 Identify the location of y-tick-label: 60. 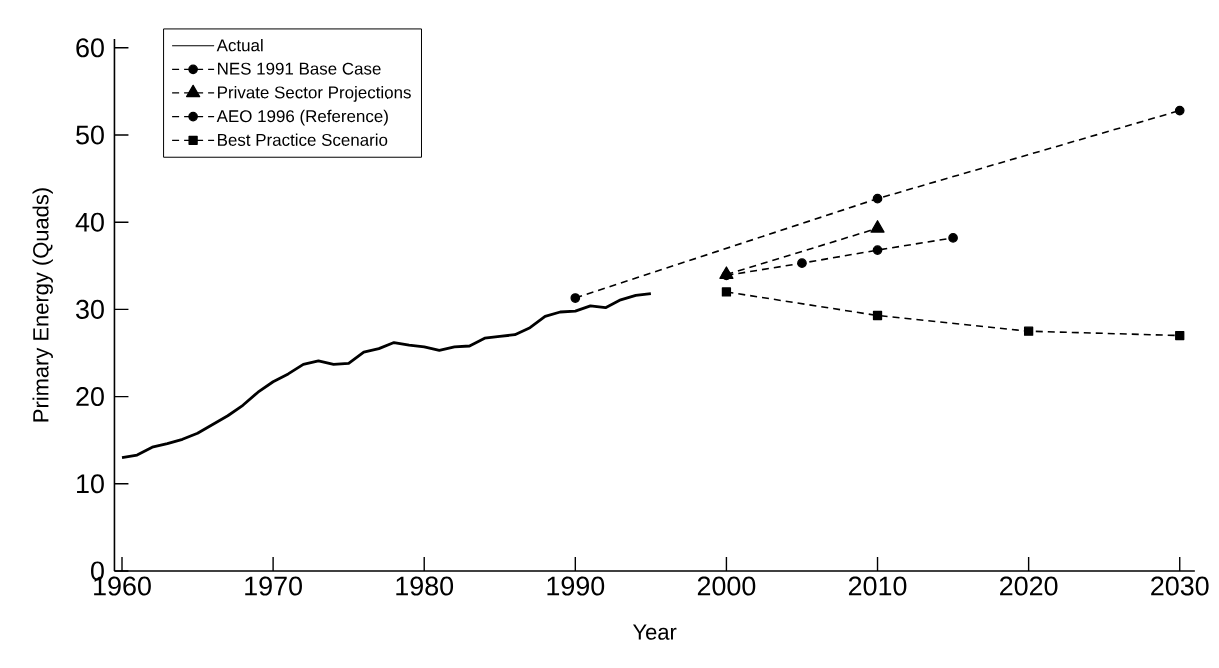
(90, 48).